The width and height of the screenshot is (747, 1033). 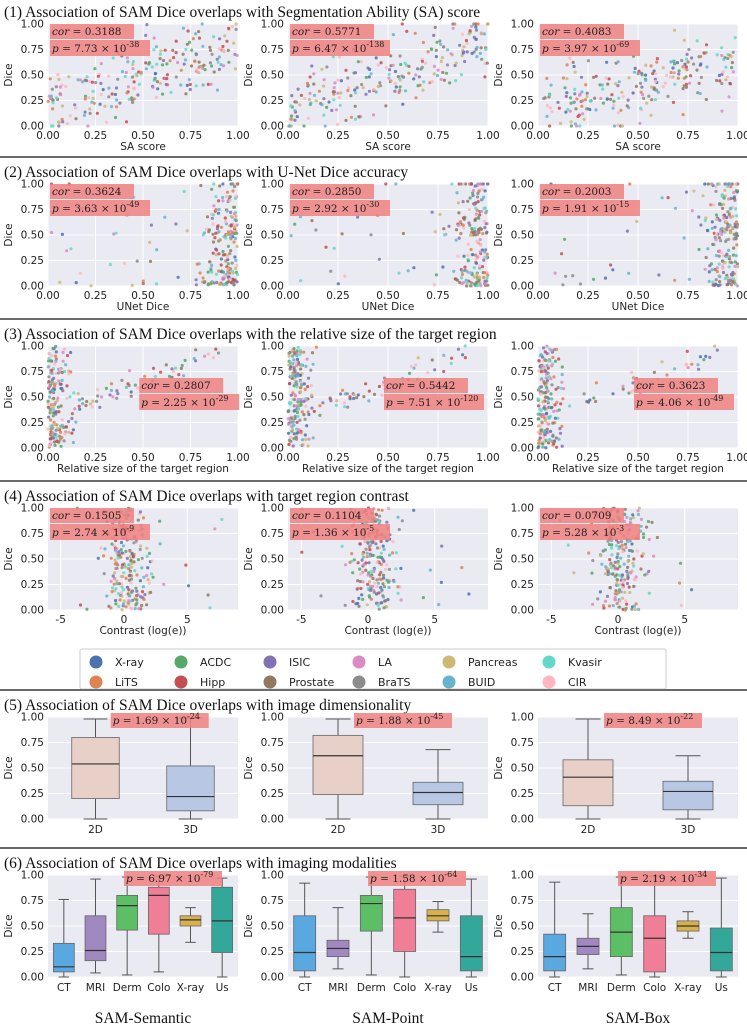 What do you see at coordinates (301, 620) in the screenshot?
I see `x-tick-label: -5` at bounding box center [301, 620].